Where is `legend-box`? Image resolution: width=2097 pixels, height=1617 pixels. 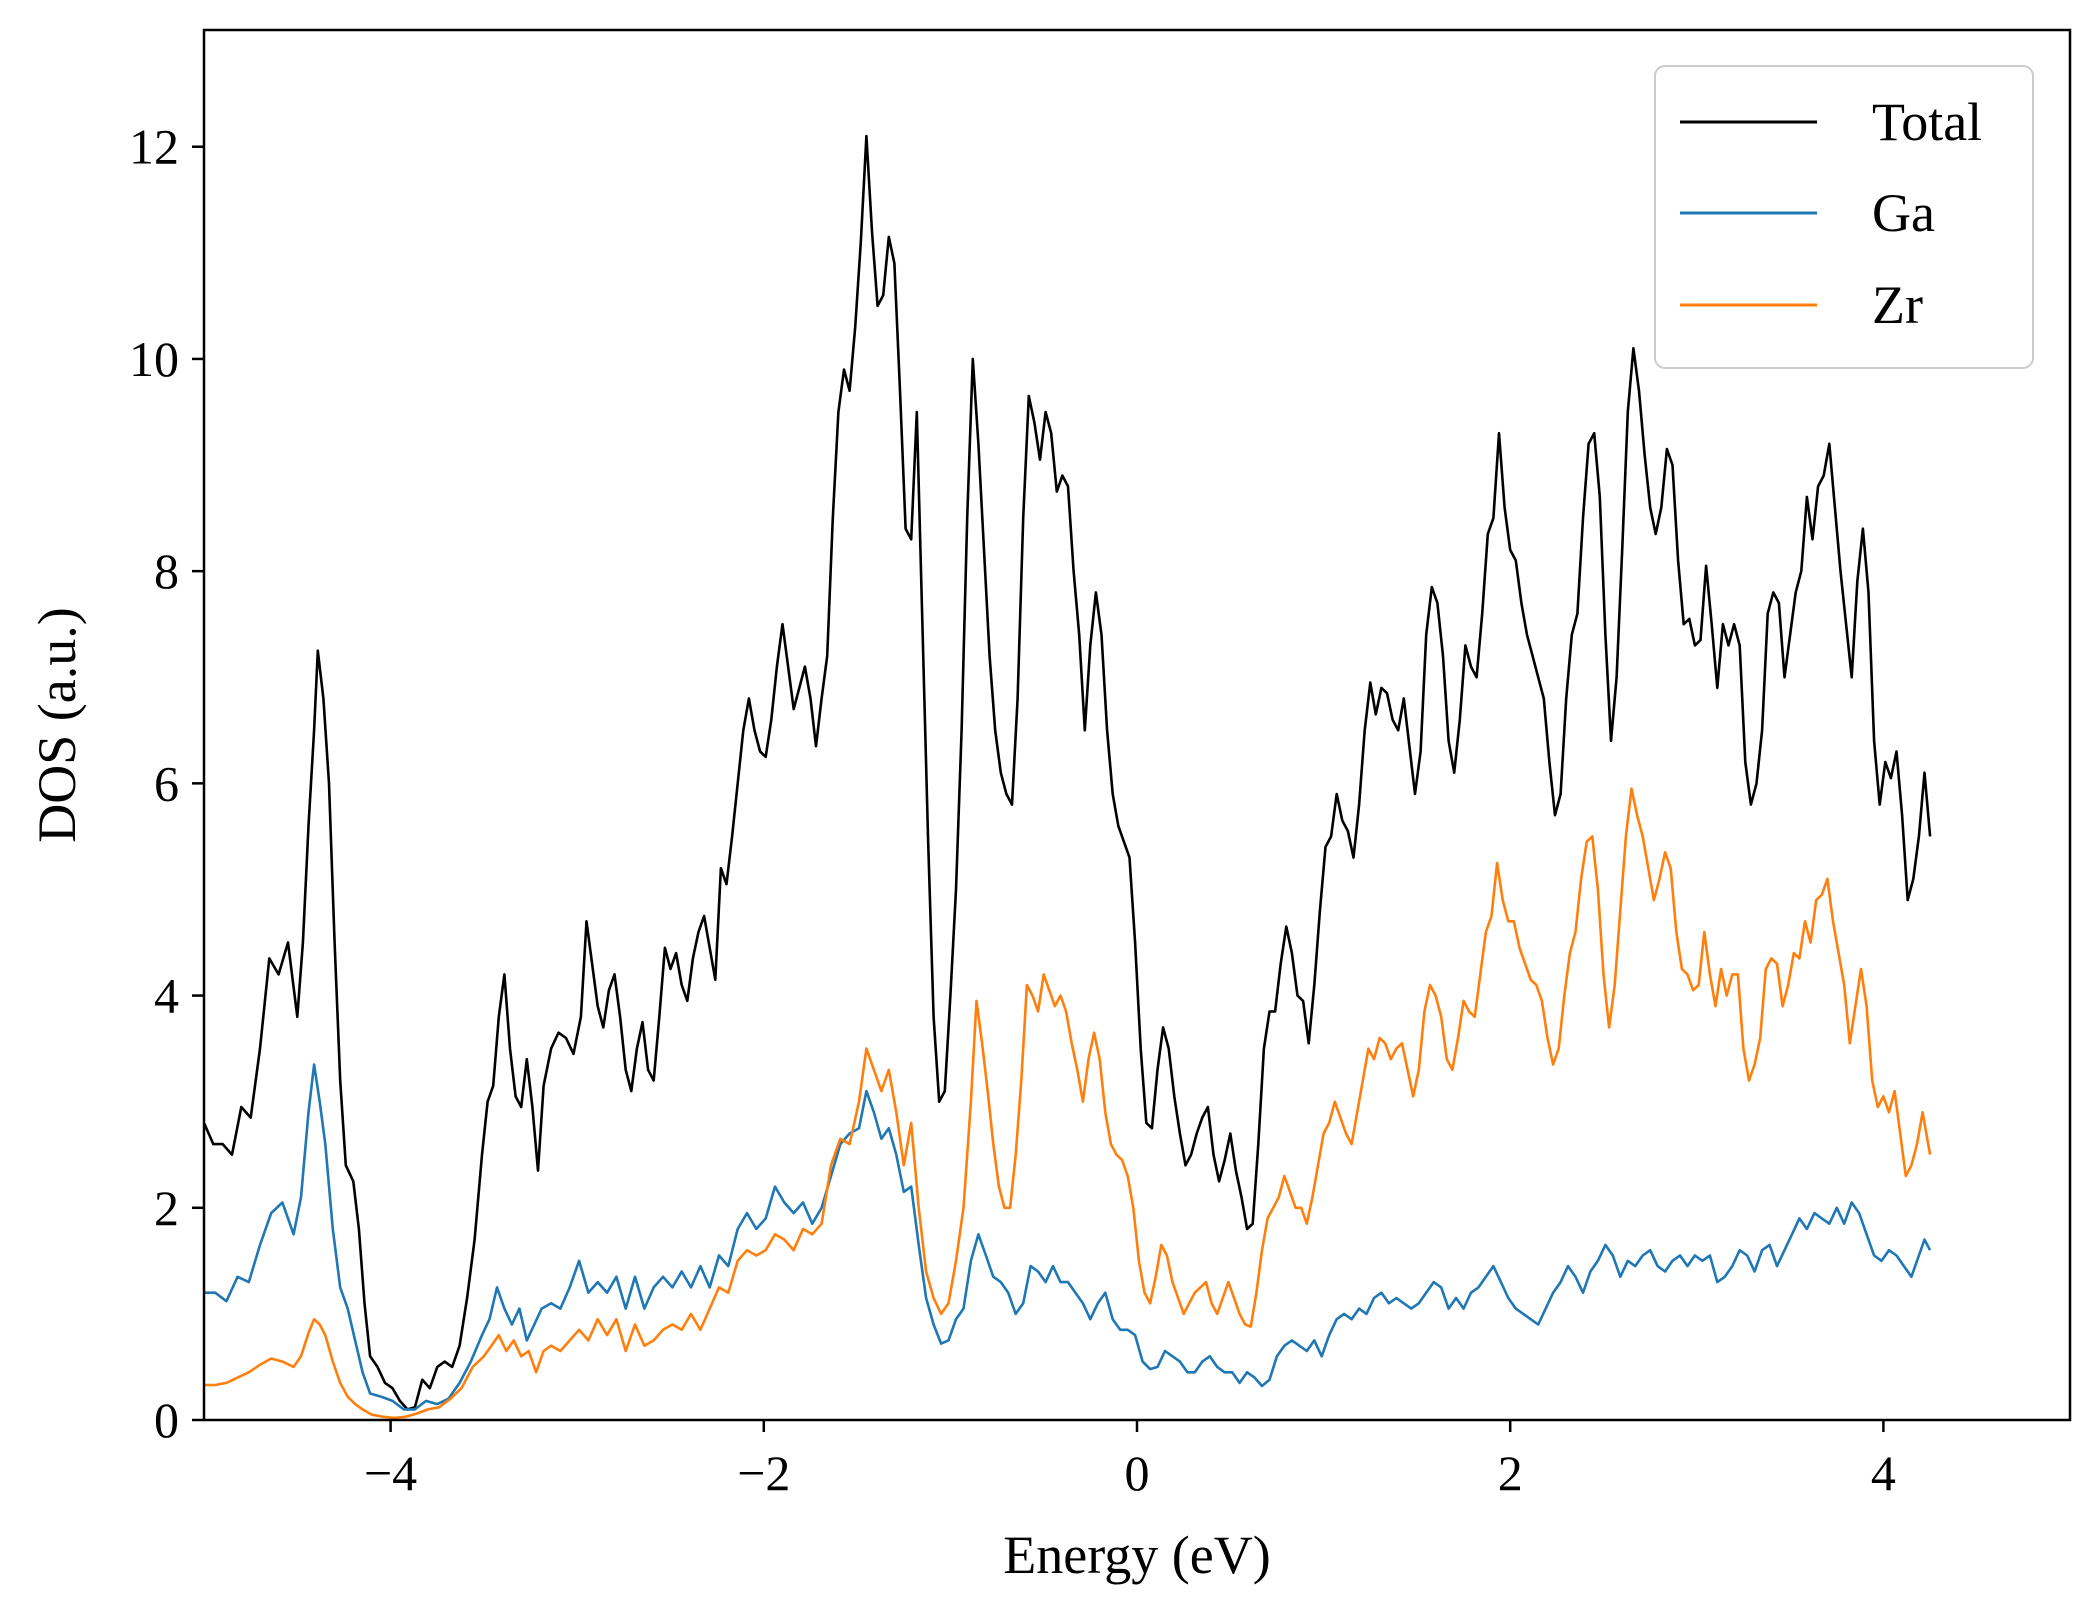
legend-box is located at coordinates (1844, 217).